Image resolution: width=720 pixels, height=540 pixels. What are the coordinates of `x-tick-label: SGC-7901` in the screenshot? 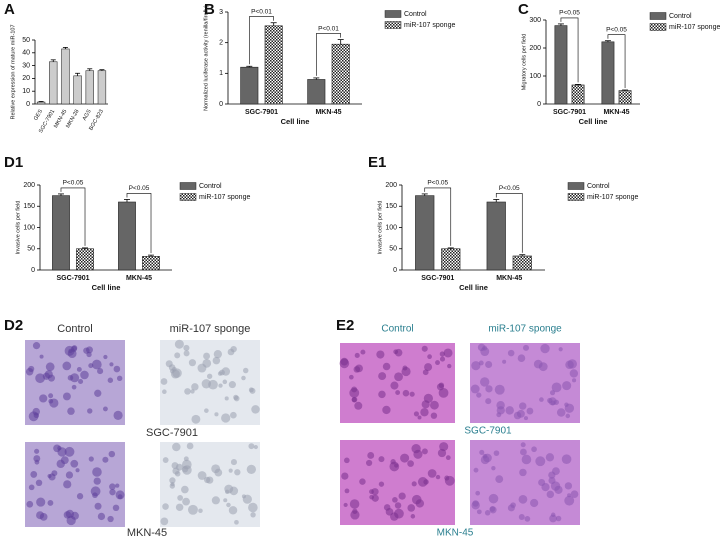 It's located at (72, 278).